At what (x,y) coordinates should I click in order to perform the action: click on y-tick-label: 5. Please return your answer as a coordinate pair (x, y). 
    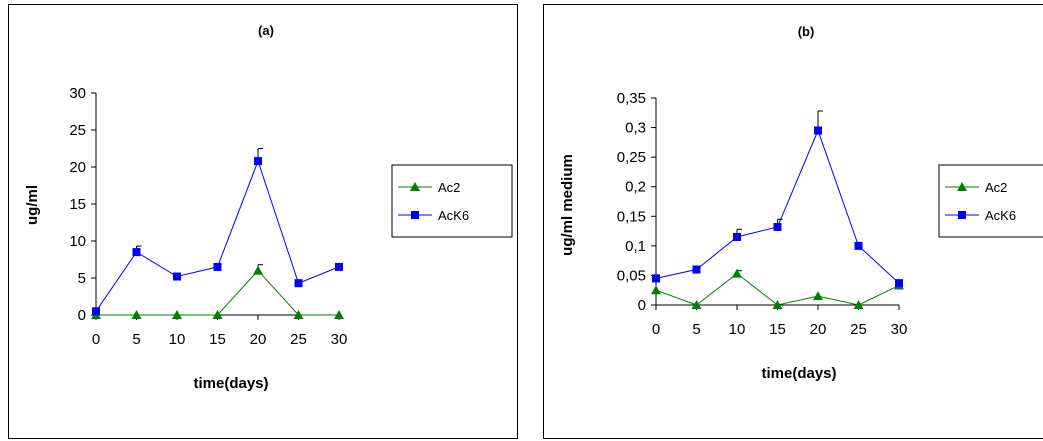
    Looking at the image, I should click on (82, 278).